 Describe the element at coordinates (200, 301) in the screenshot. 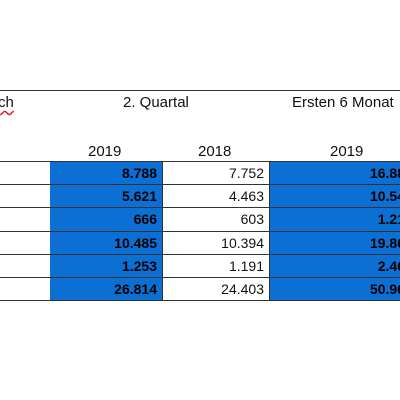

I see `row-rule` at that location.